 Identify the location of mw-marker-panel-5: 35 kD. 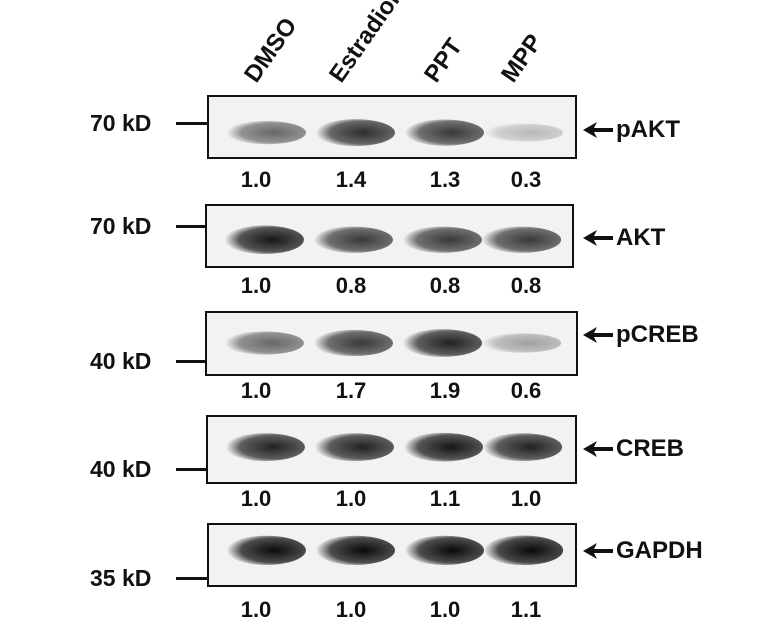
(121, 578).